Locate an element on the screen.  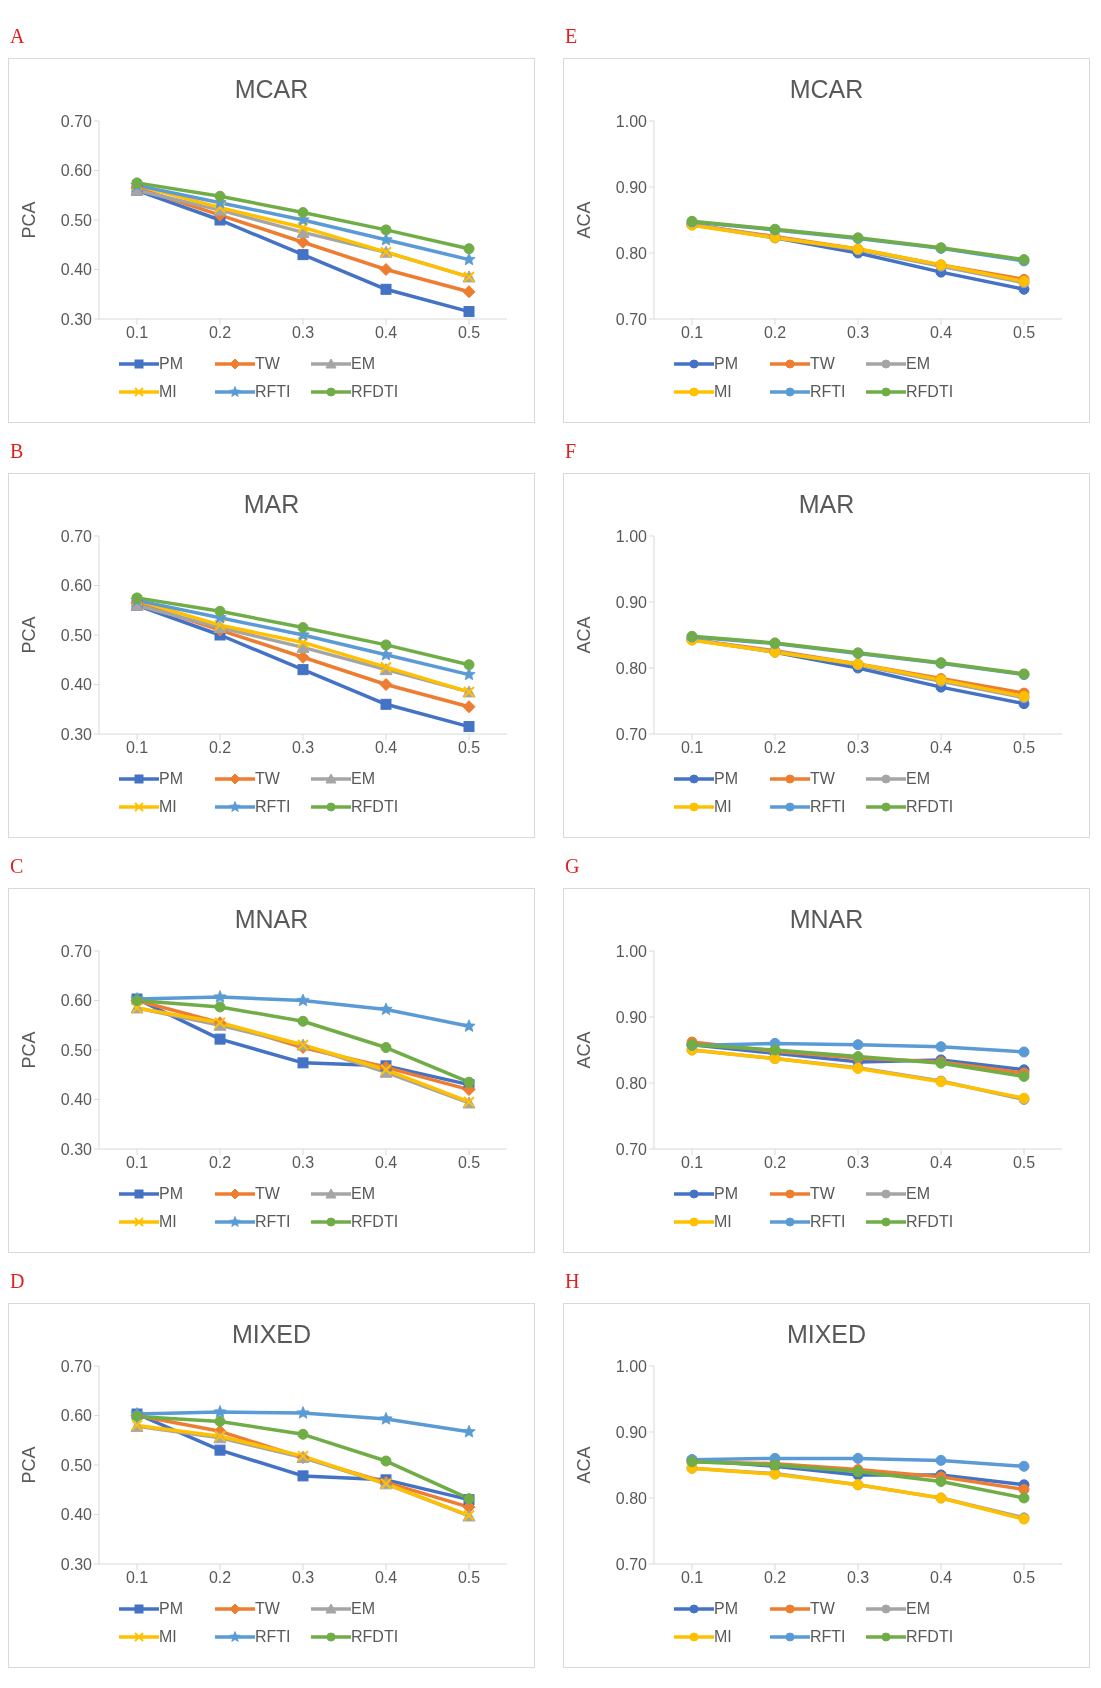
text: G is located at coordinates (572, 866).